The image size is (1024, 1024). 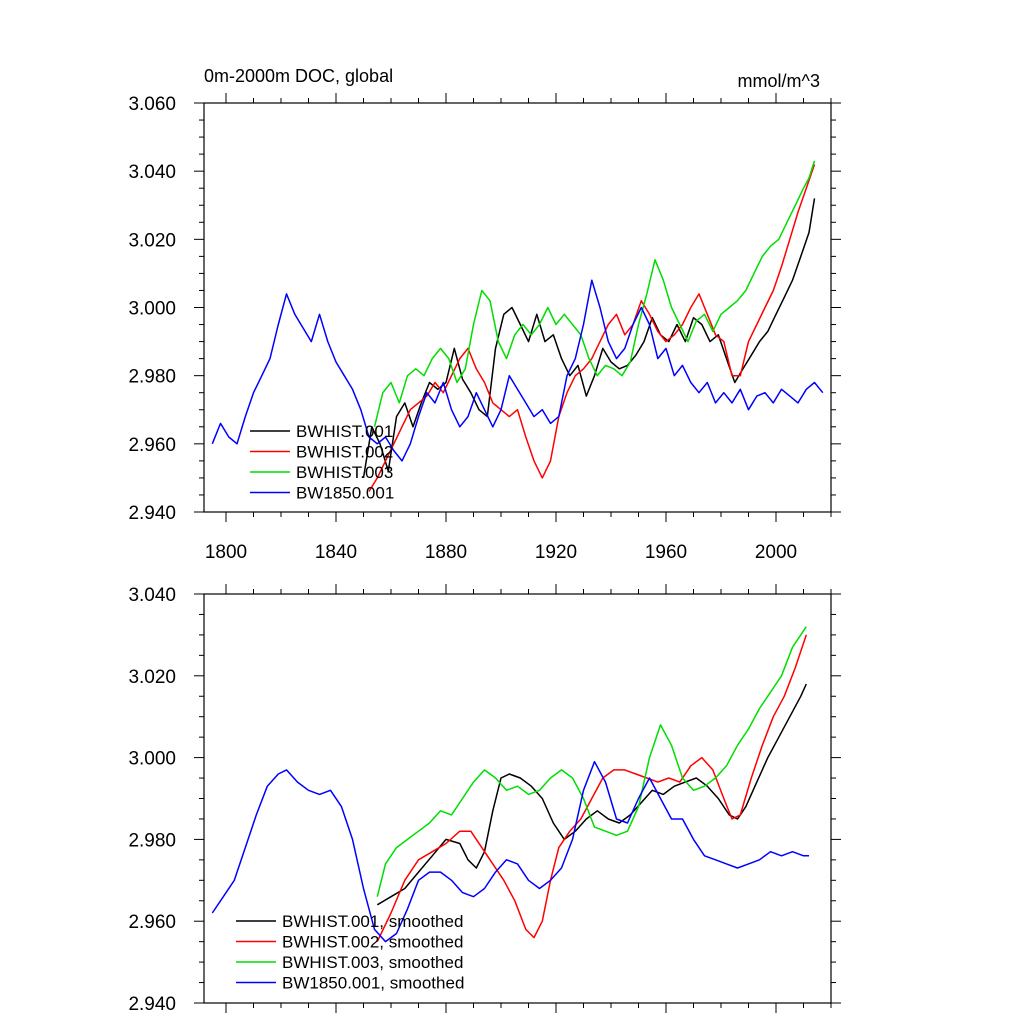 What do you see at coordinates (152, 1004) in the screenshot?
I see `bot-y-tick-label: 2.940` at bounding box center [152, 1004].